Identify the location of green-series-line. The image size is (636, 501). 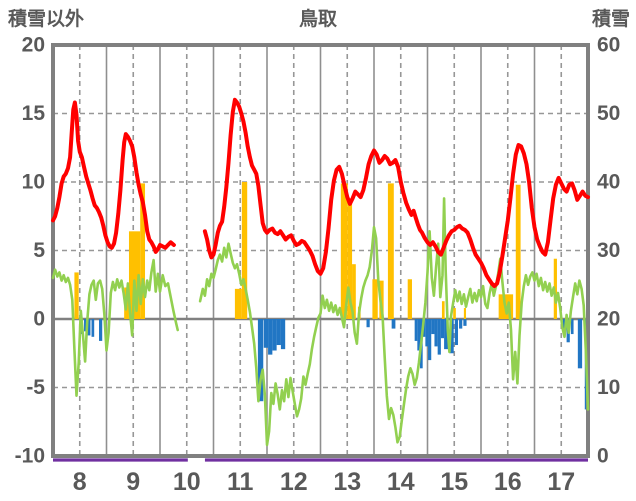
(115, 327).